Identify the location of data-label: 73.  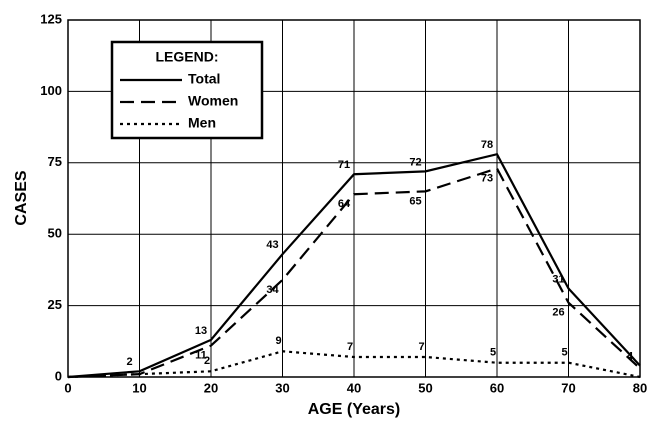
(487, 178).